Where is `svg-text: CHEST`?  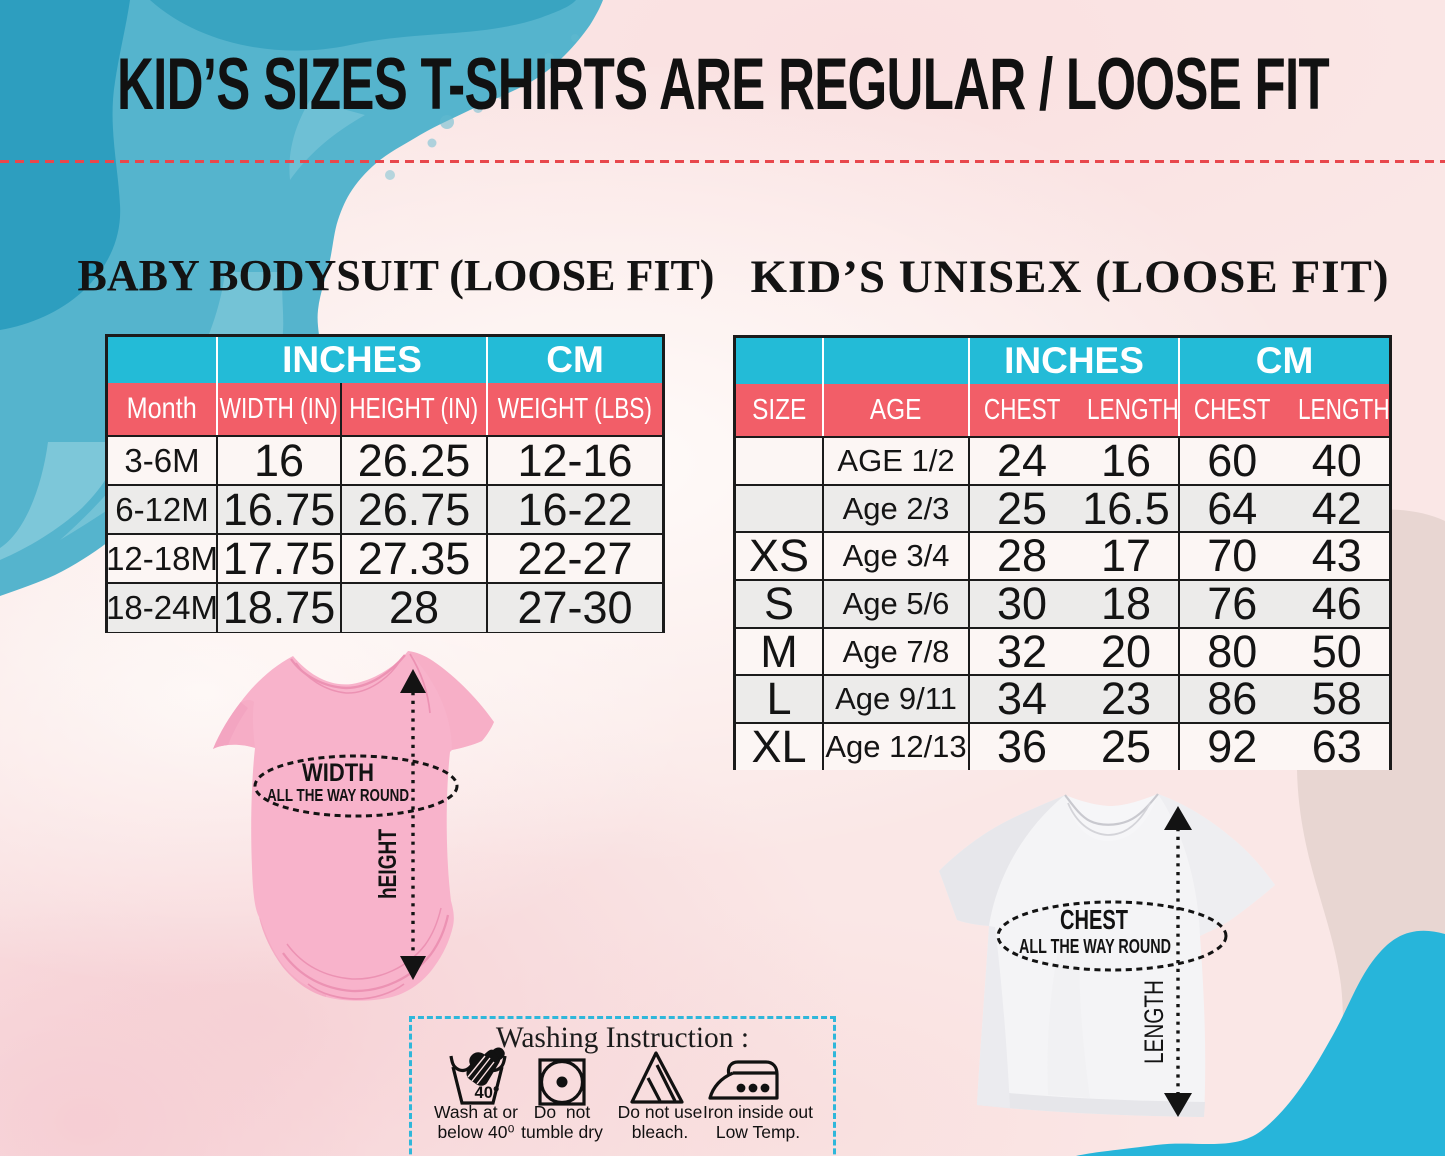
svg-text: CHEST is located at coordinates (1094, 919).